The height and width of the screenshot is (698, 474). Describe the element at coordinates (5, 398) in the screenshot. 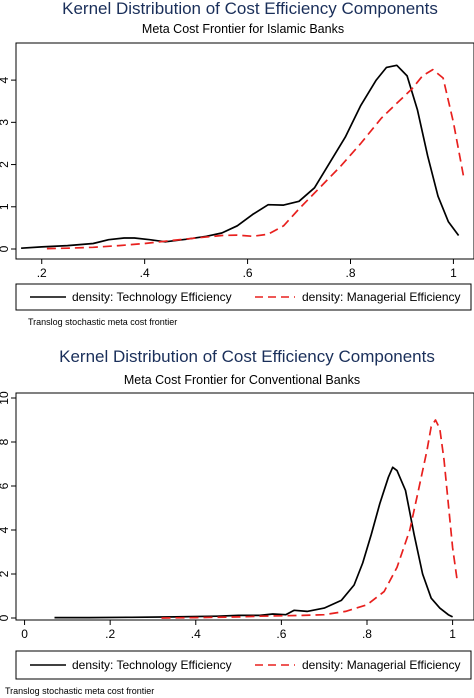

I see `y-tick-label: 10` at that location.